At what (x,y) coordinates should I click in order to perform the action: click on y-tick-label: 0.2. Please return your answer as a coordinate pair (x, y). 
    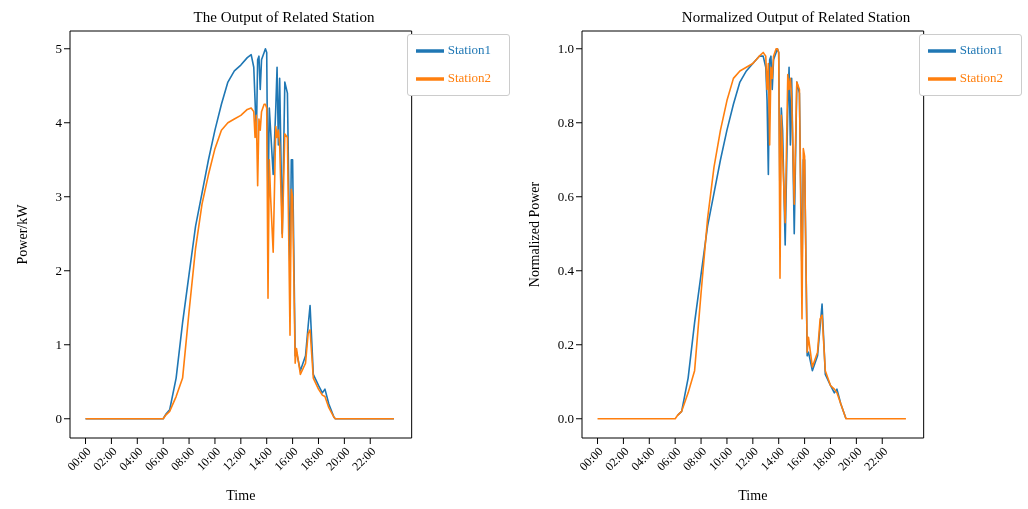
    Looking at the image, I should click on (565, 345).